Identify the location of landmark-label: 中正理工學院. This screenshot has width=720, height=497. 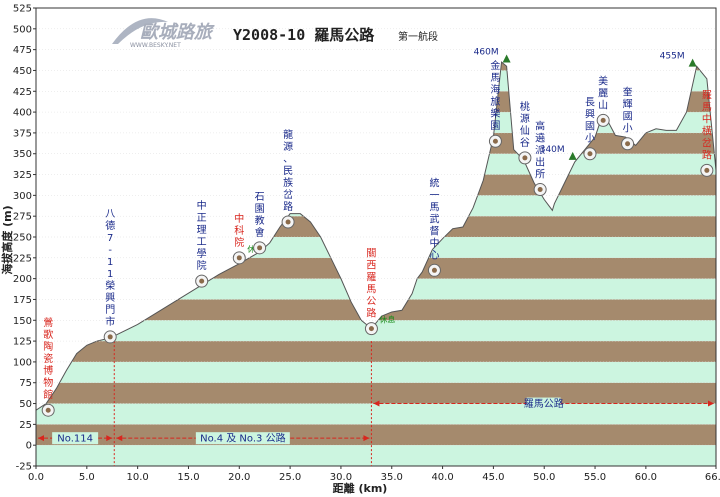
(202, 235).